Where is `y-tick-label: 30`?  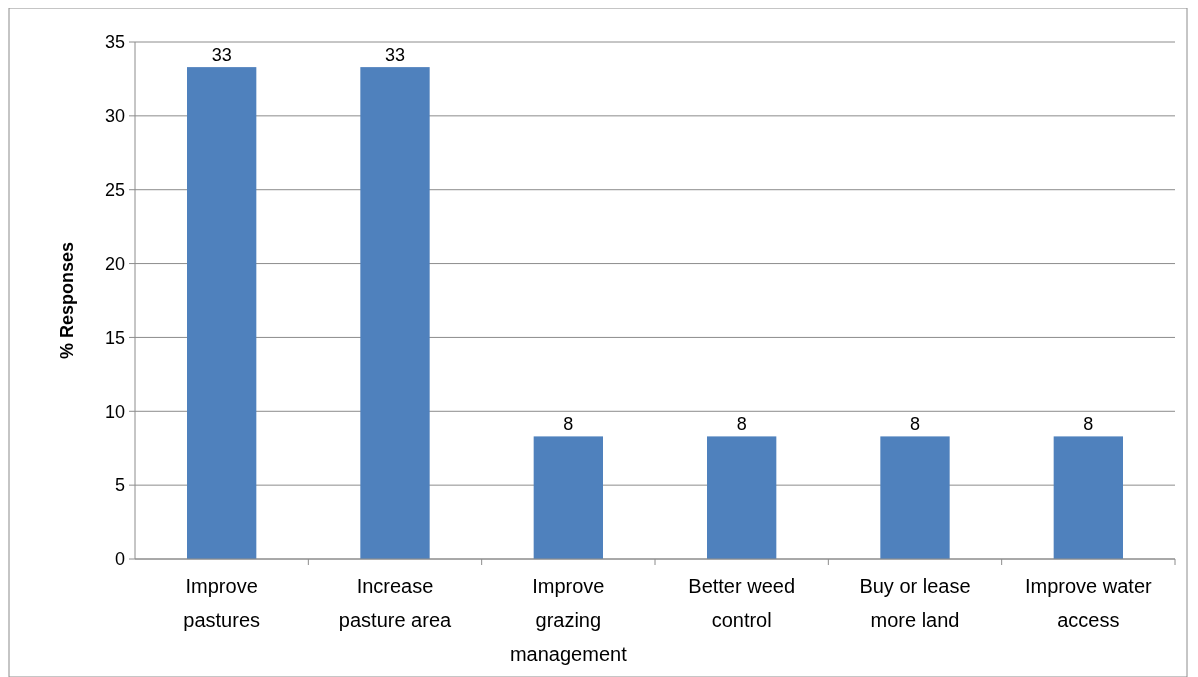
y-tick-label: 30 is located at coordinates (114, 116).